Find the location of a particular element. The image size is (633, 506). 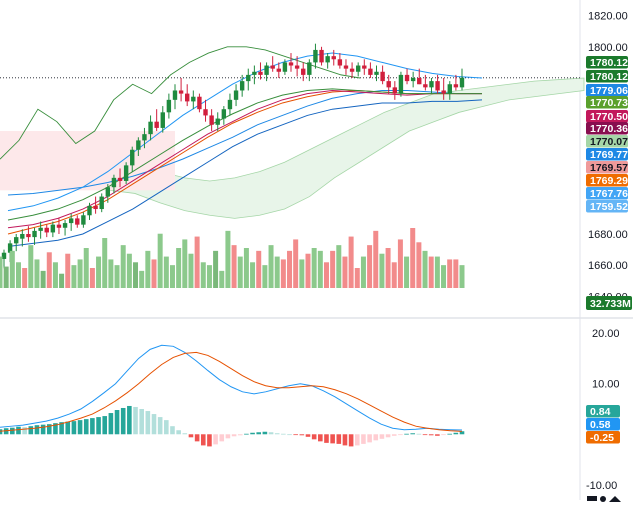

macd-badge is located at coordinates (603, 411).